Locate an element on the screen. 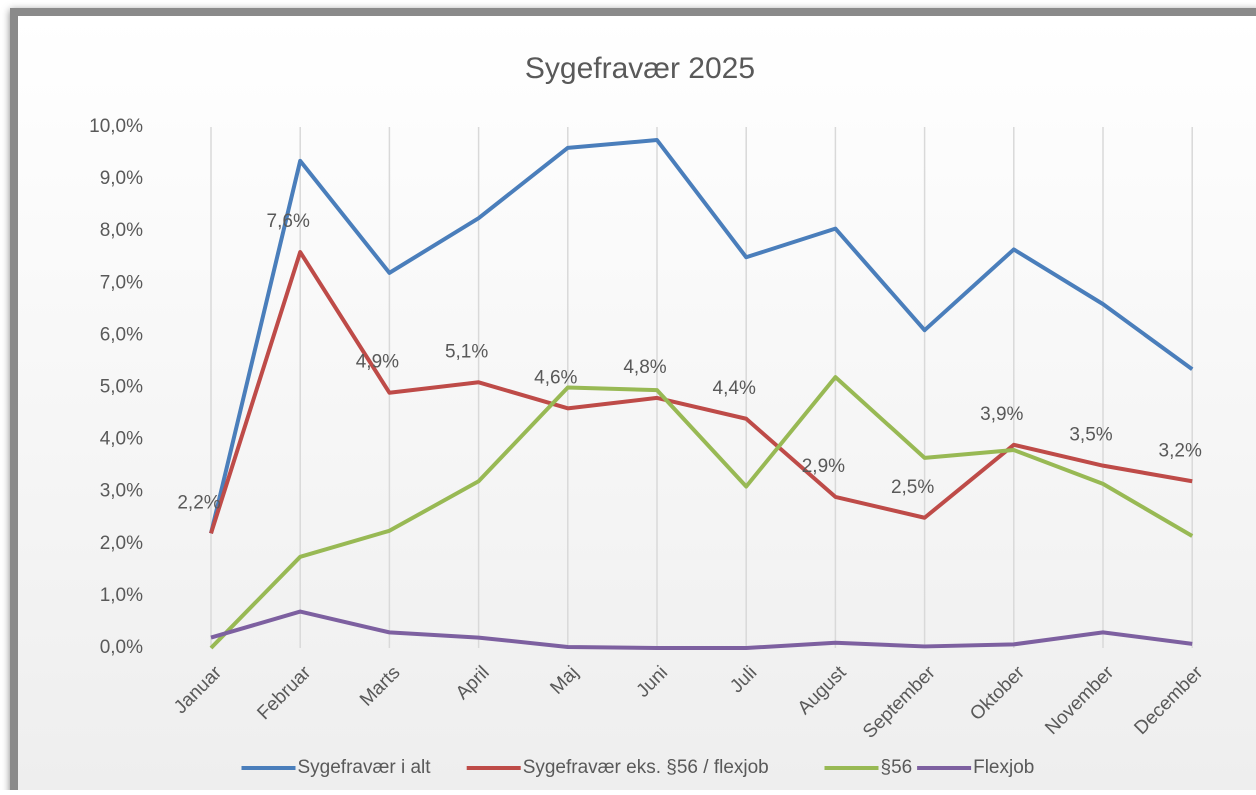  data-label: 3,5% is located at coordinates (1090, 435).